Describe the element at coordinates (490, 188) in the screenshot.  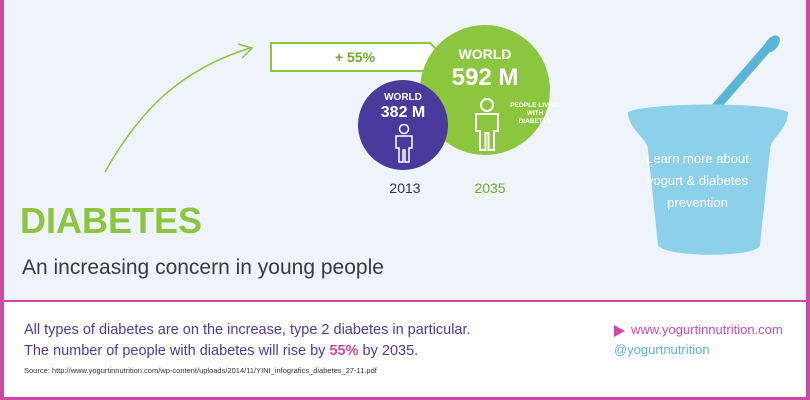
I see `year-2035: 2035` at that location.